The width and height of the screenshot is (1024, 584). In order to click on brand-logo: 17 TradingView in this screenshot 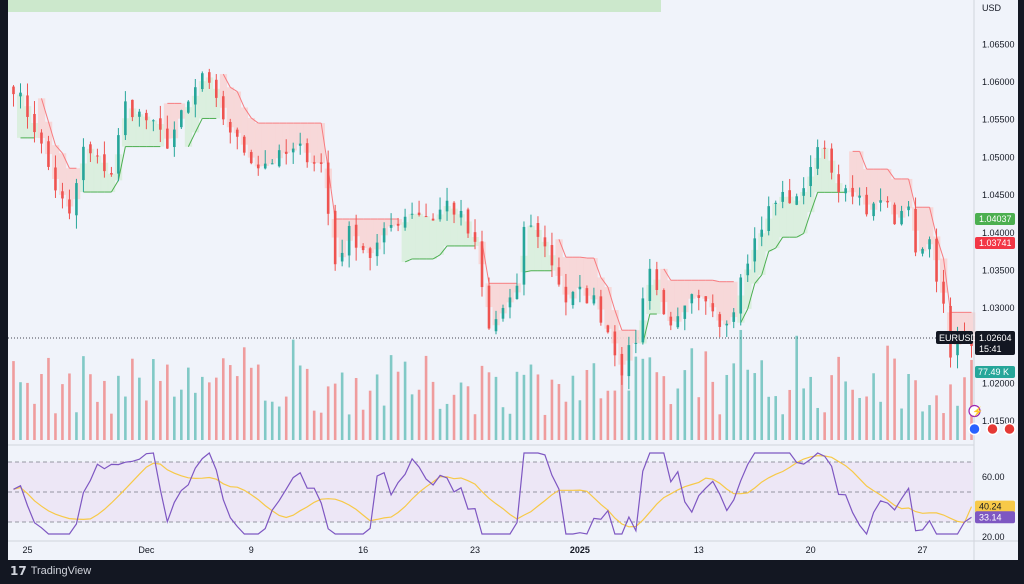, I will do `click(50, 571)`.